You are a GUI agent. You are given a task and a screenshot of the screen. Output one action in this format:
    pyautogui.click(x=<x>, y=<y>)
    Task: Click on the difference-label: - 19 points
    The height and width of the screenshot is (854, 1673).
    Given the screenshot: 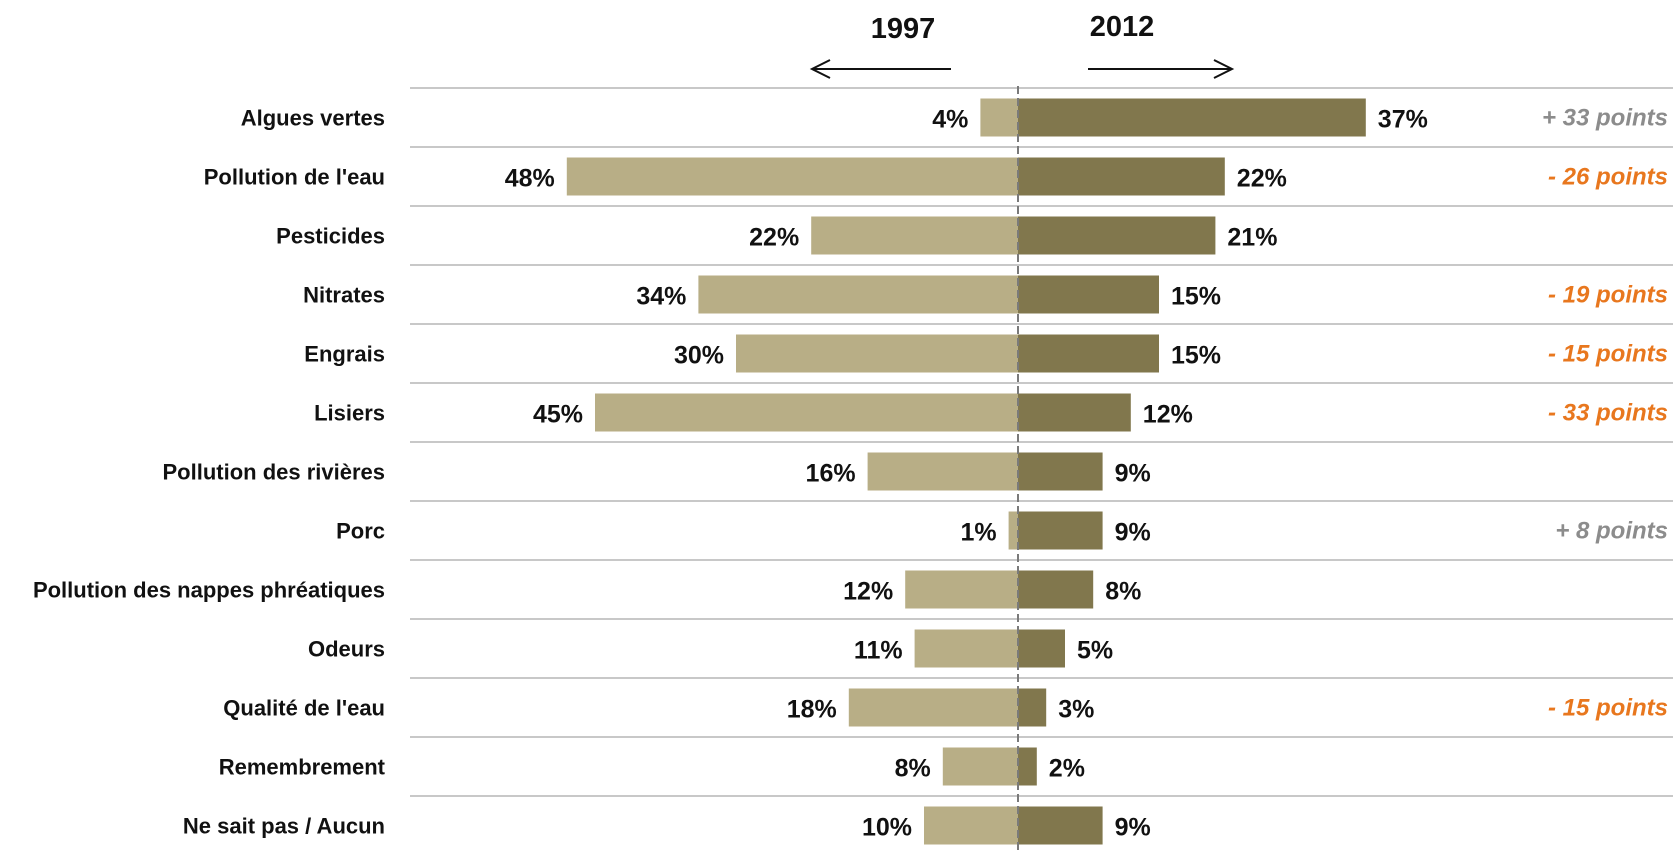 What is the action you would take?
    pyautogui.click(x=1608, y=295)
    